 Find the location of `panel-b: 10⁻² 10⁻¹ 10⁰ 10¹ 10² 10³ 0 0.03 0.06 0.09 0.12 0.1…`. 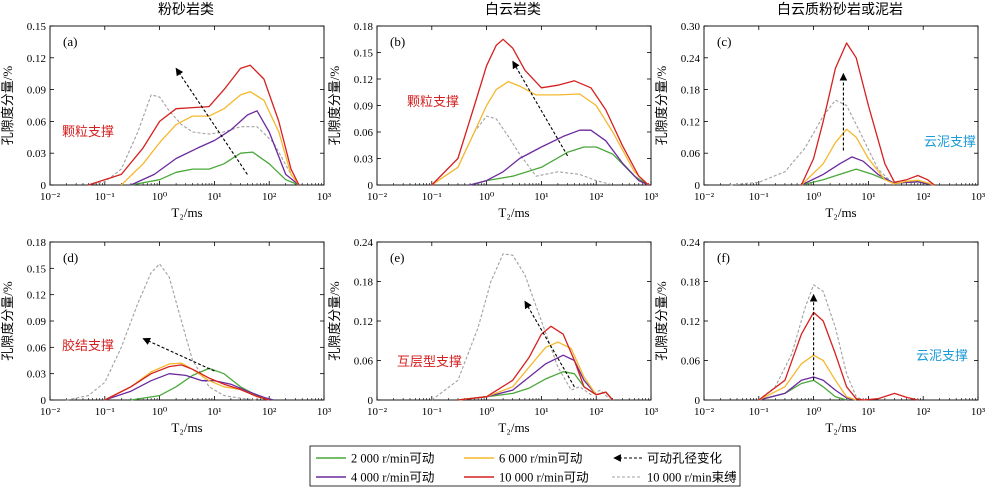

panel-b: 10⁻² 10⁻¹ 10⁰ 10¹ 10² 10³ 0 0.03 0.06 0.09 0.12 0.1… is located at coordinates (493, 120).